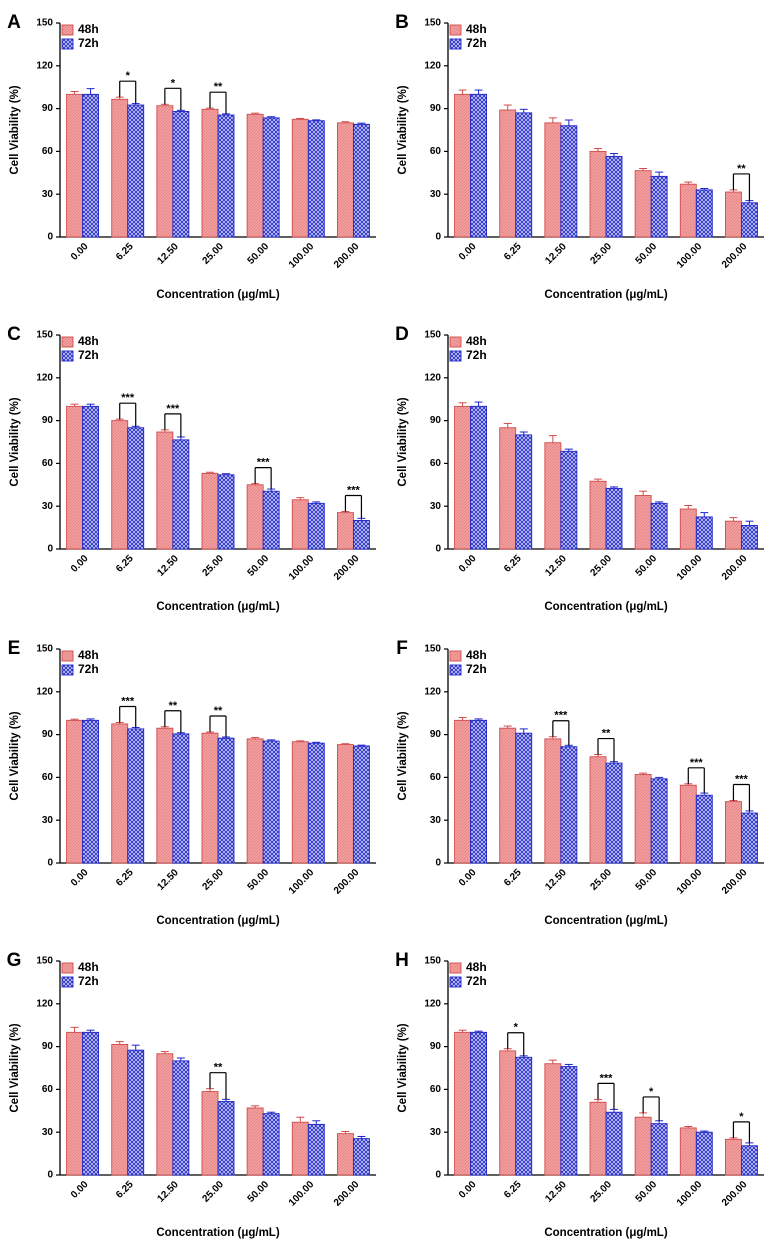 The height and width of the screenshot is (1250, 777). I want to click on x-axis-title: Concentration (μg/mL), so click(605, 607).